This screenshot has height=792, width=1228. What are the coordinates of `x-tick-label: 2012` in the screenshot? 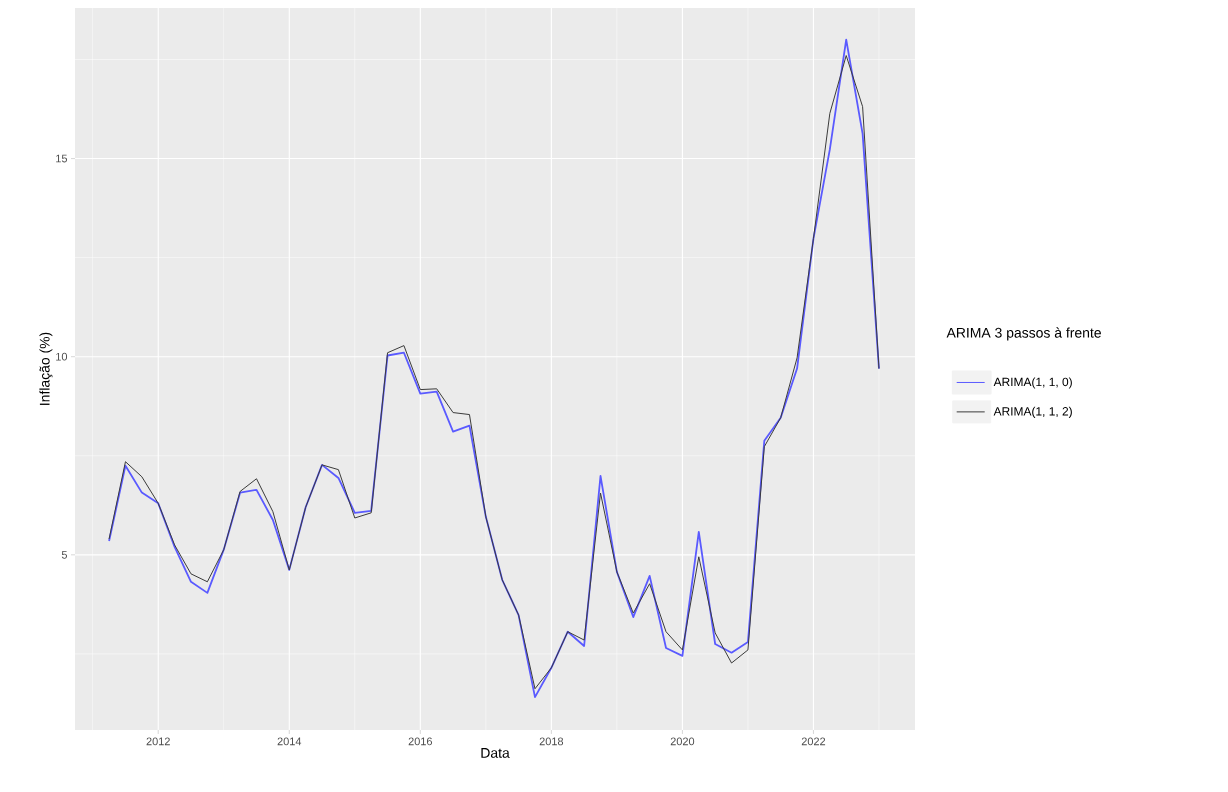 It's located at (158, 741).